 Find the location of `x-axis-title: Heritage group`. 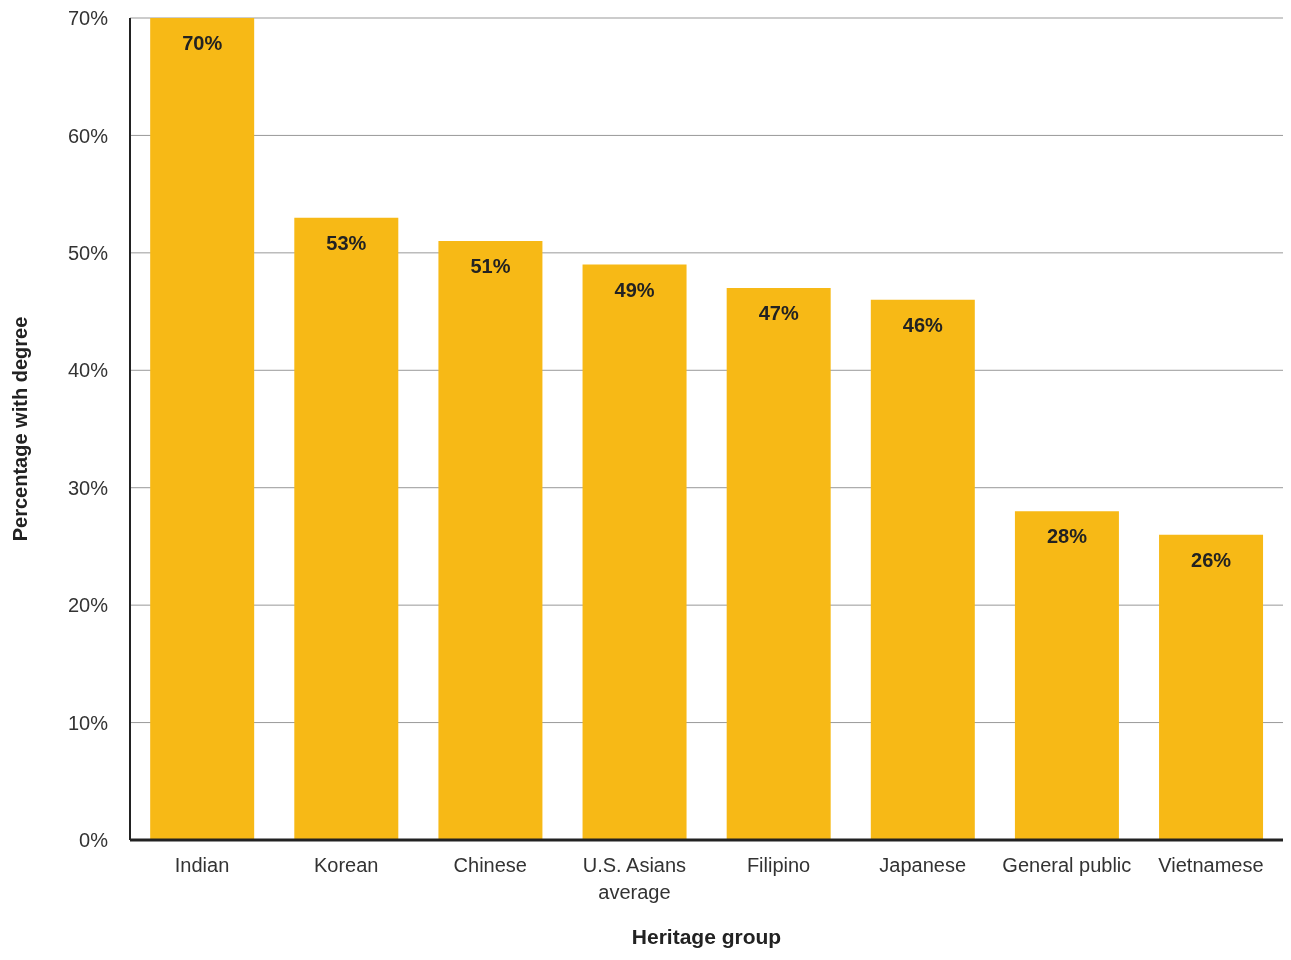

x-axis-title: Heritage group is located at coordinates (706, 936).